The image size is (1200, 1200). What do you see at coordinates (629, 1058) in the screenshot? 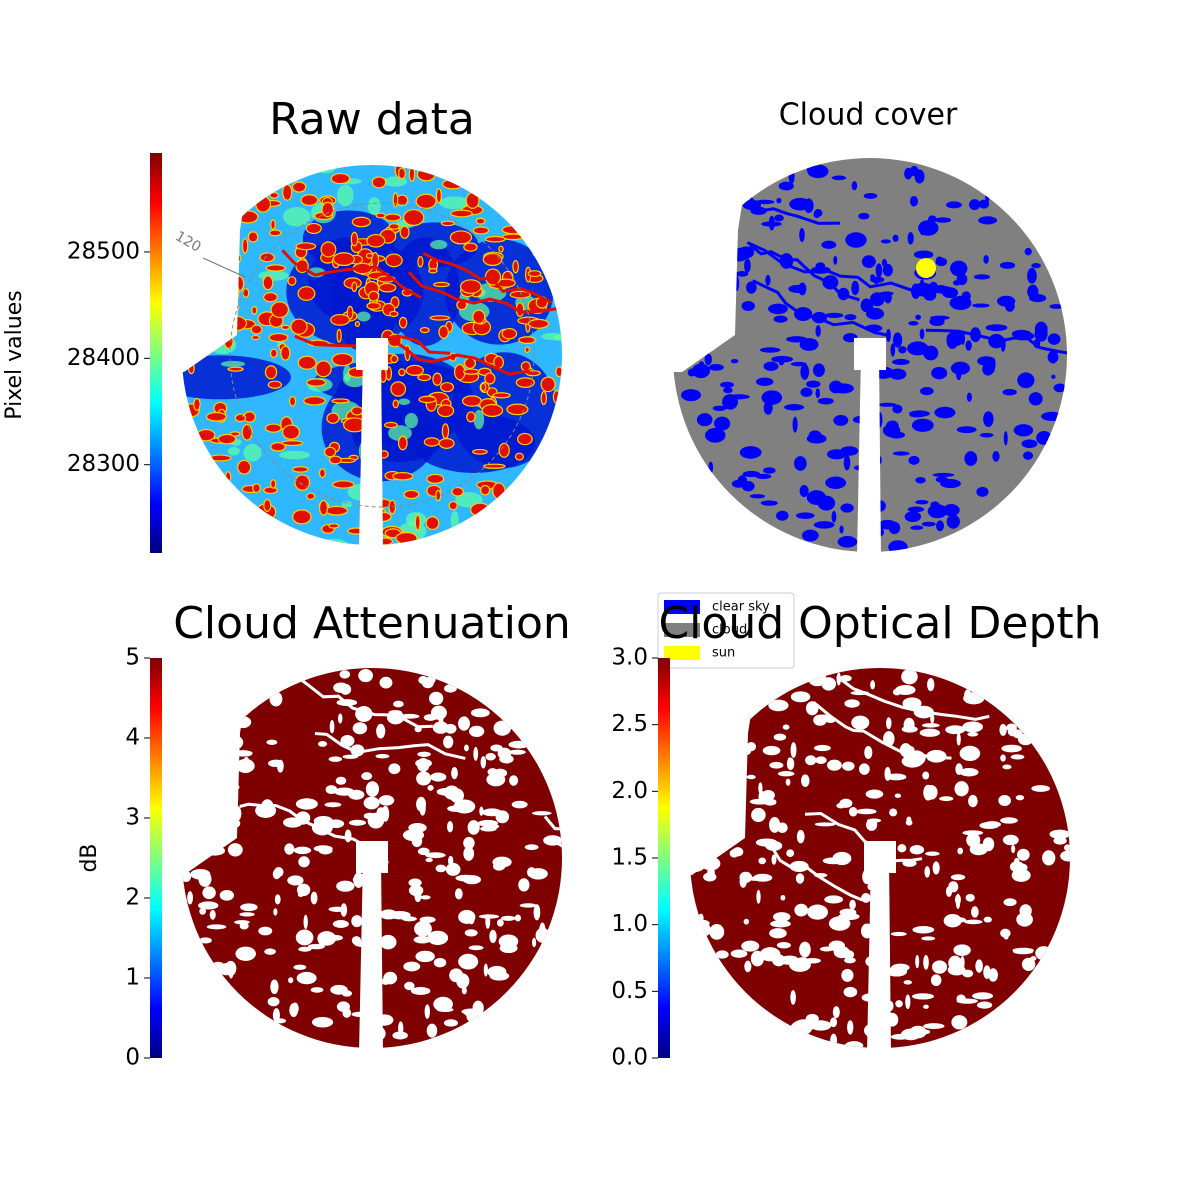
I see `colorbar-tick-label: 0.0` at bounding box center [629, 1058].